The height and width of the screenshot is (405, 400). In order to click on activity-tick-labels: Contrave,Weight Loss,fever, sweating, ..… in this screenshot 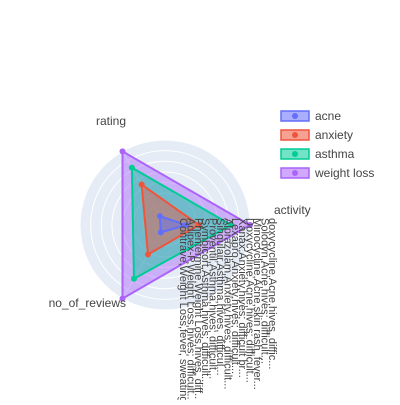, I will do `click(227, 311)`.